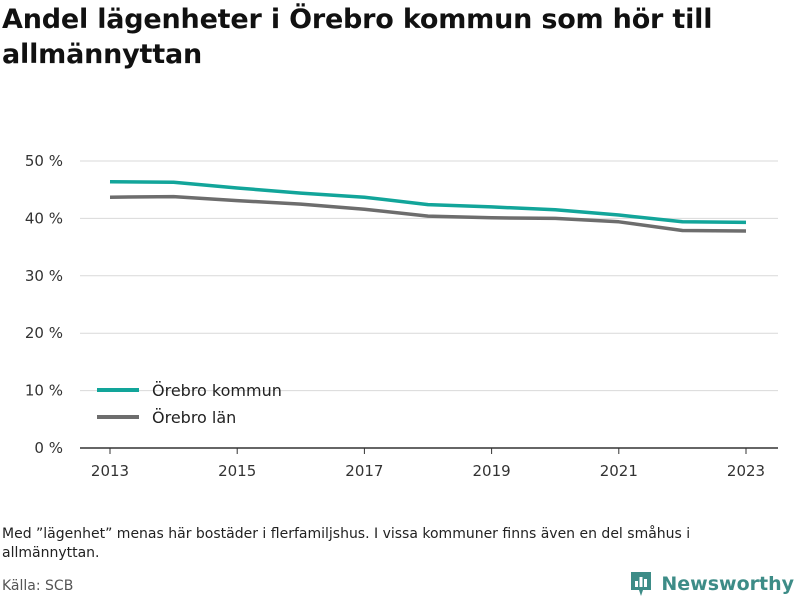 Image resolution: width=800 pixels, height=600 pixels. I want to click on brand-logo: Newsworthy, so click(711, 584).